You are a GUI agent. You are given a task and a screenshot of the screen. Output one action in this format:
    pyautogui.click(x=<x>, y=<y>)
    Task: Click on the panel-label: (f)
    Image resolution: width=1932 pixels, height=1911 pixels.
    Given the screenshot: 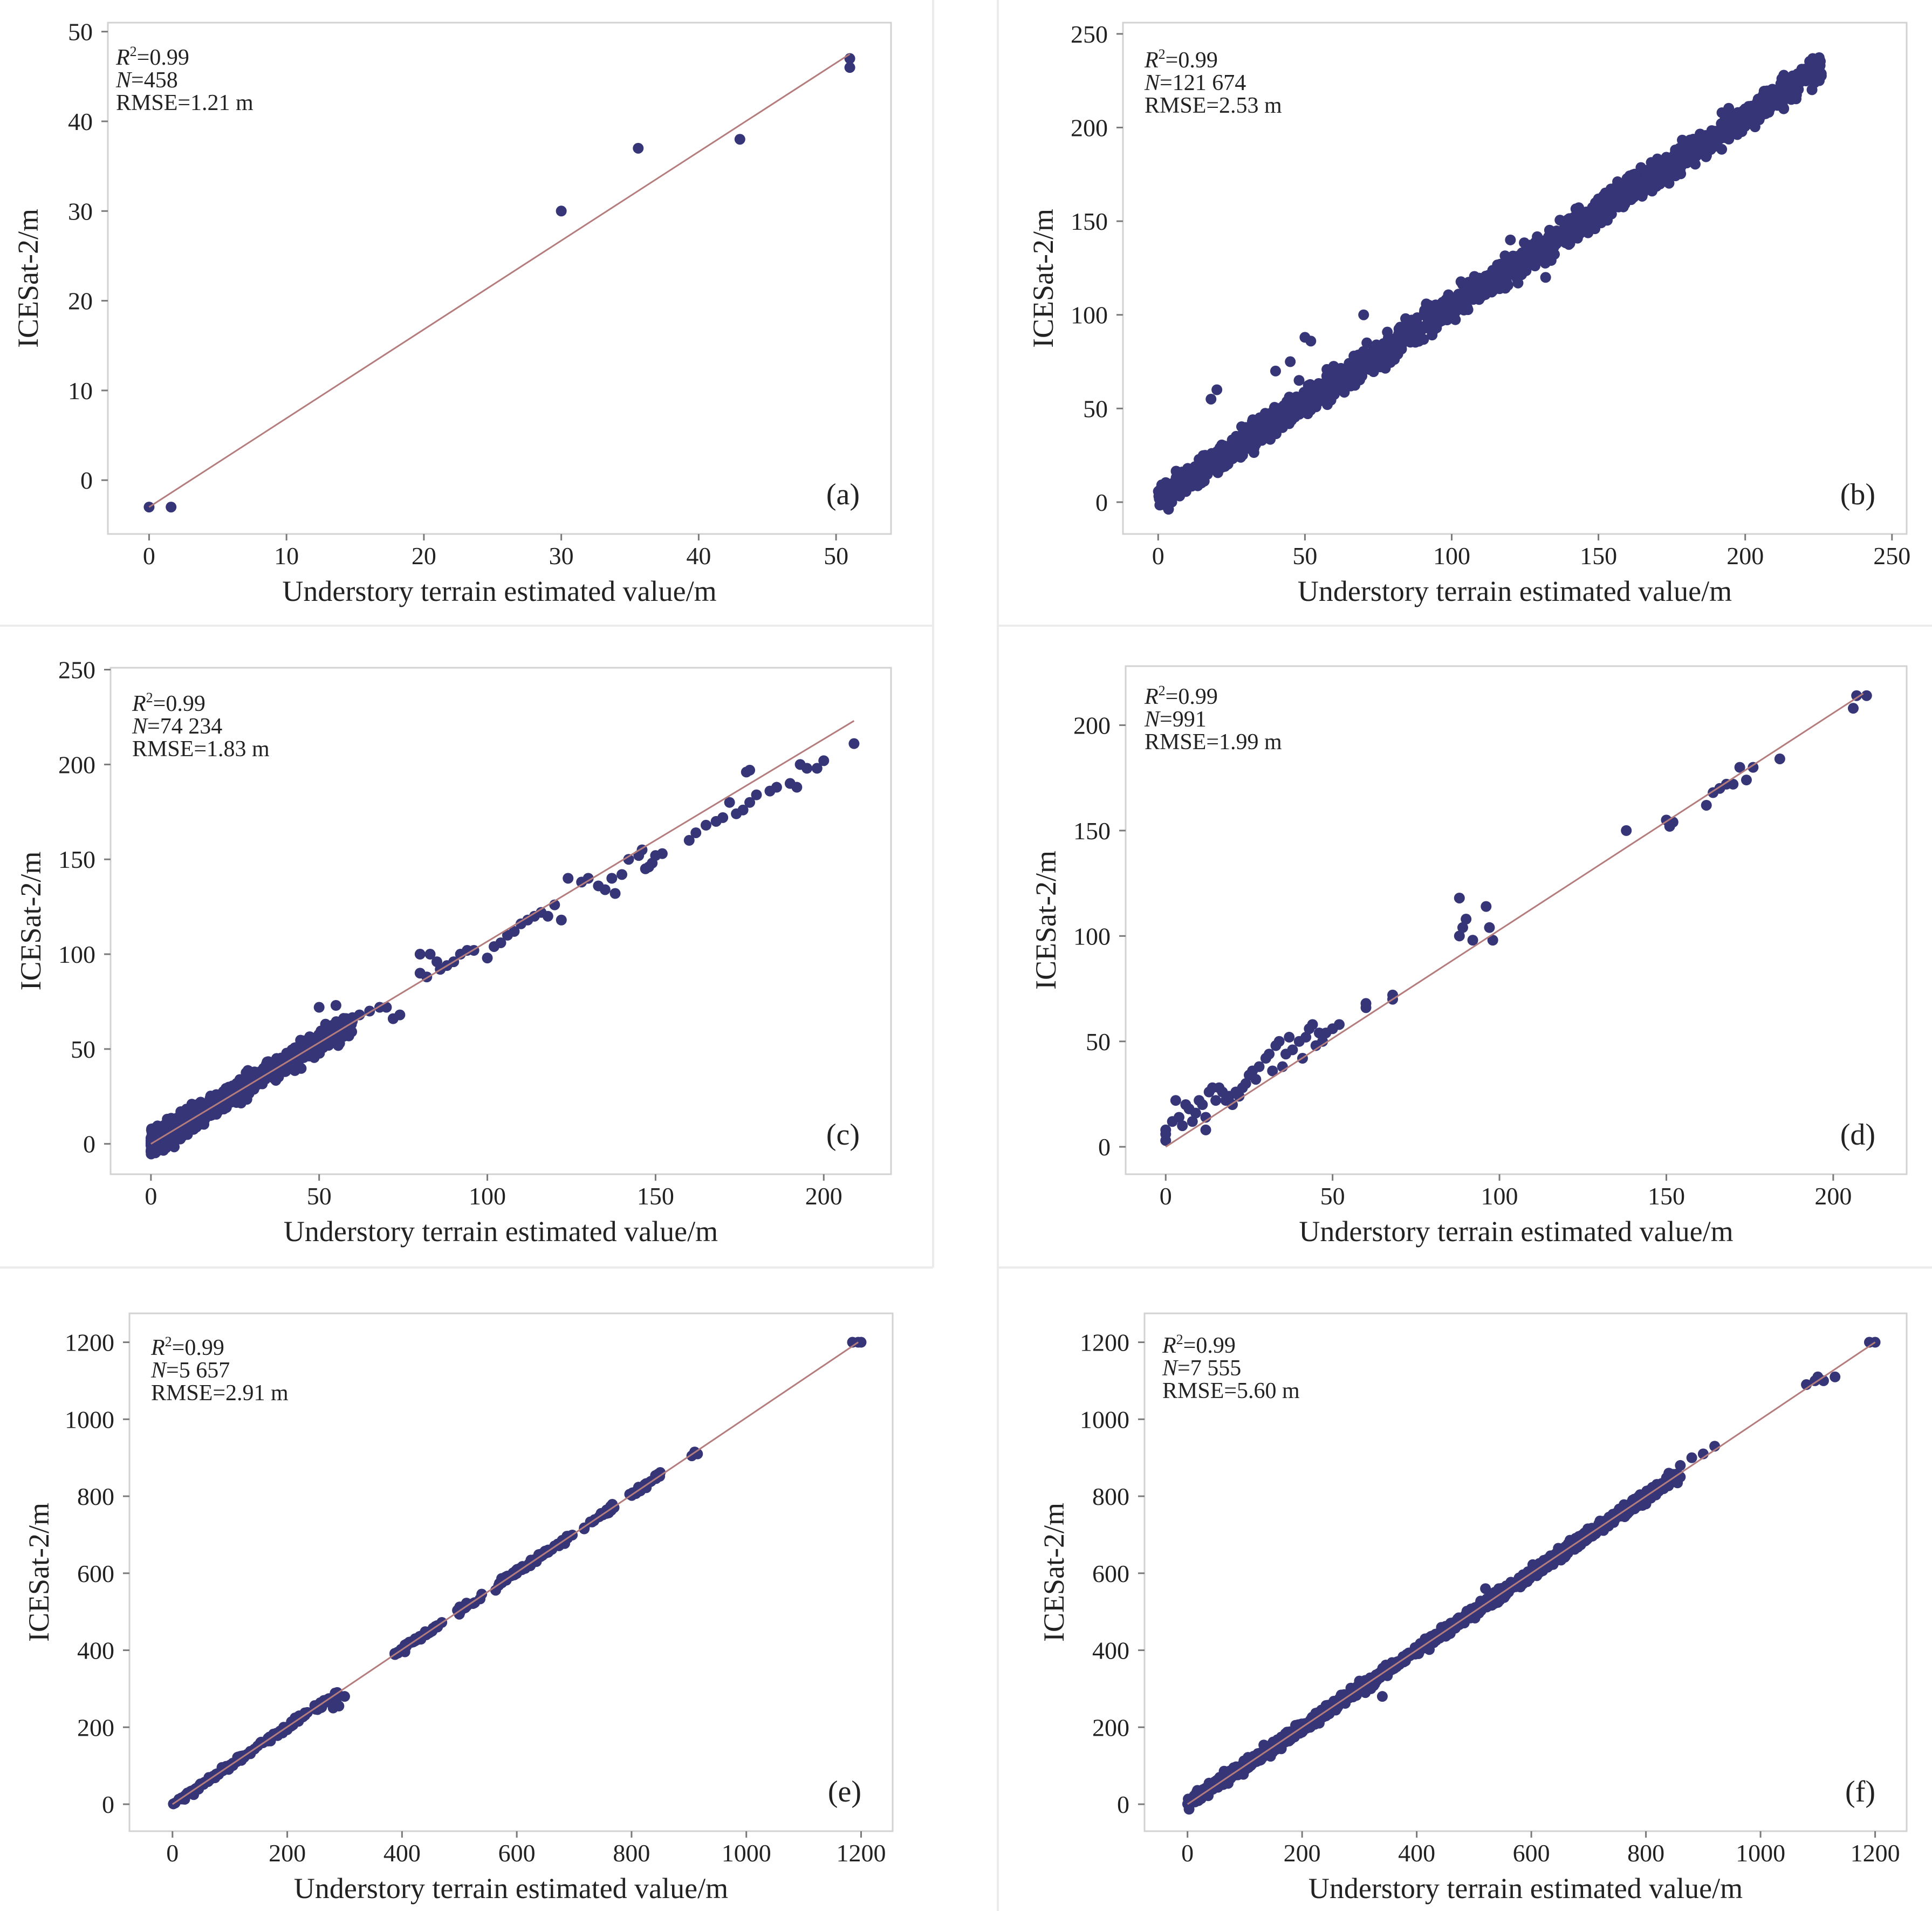 What is the action you would take?
    pyautogui.click(x=1860, y=1792)
    